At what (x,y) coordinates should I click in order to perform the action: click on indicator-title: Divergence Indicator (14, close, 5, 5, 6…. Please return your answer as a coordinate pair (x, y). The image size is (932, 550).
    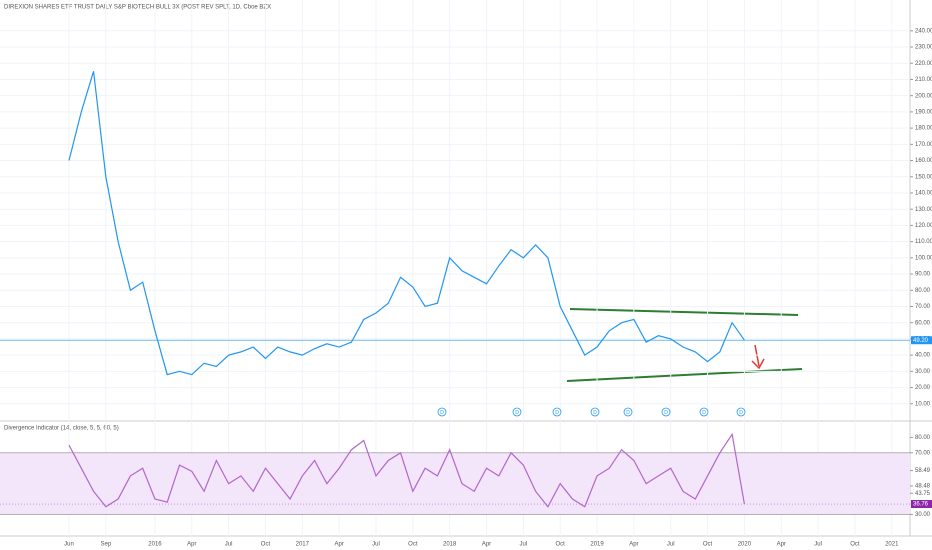
    Looking at the image, I should click on (61, 429).